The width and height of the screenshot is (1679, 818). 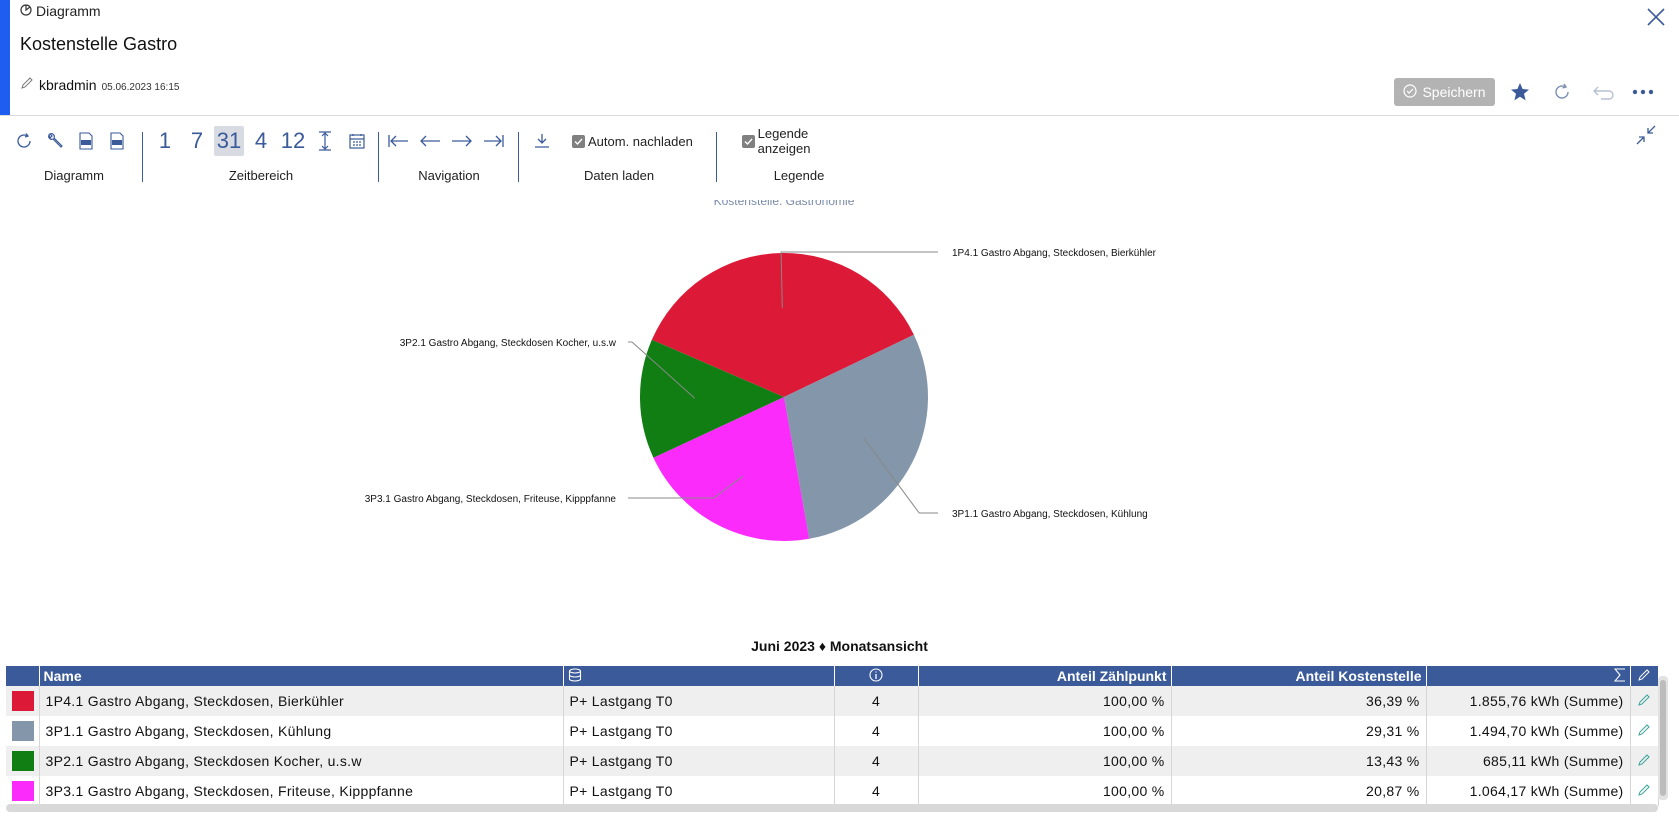 I want to click on chart-toolbar: Diagramm 1 7 31 4 12 Zeitbereich Navigation, so click(x=839, y=157).